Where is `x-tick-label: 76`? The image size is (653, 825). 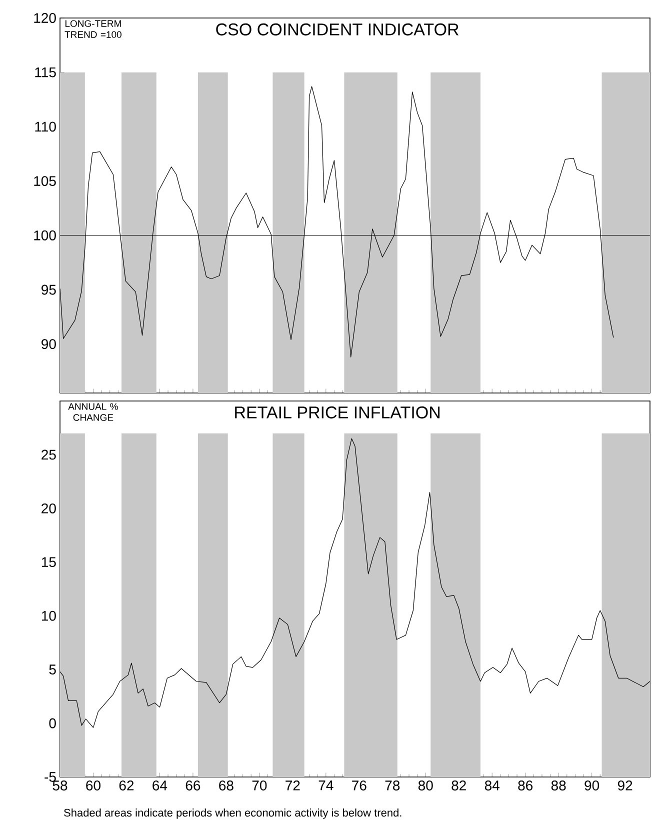 x-tick-label: 76 is located at coordinates (359, 785).